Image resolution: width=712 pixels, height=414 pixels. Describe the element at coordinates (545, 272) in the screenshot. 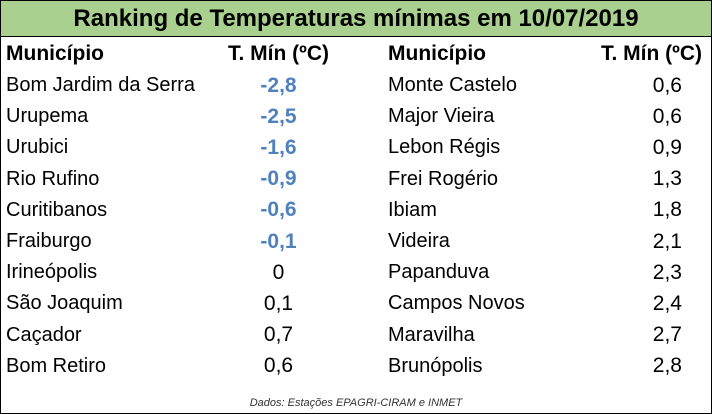

I see `table-row: Papanduva 2,3` at that location.